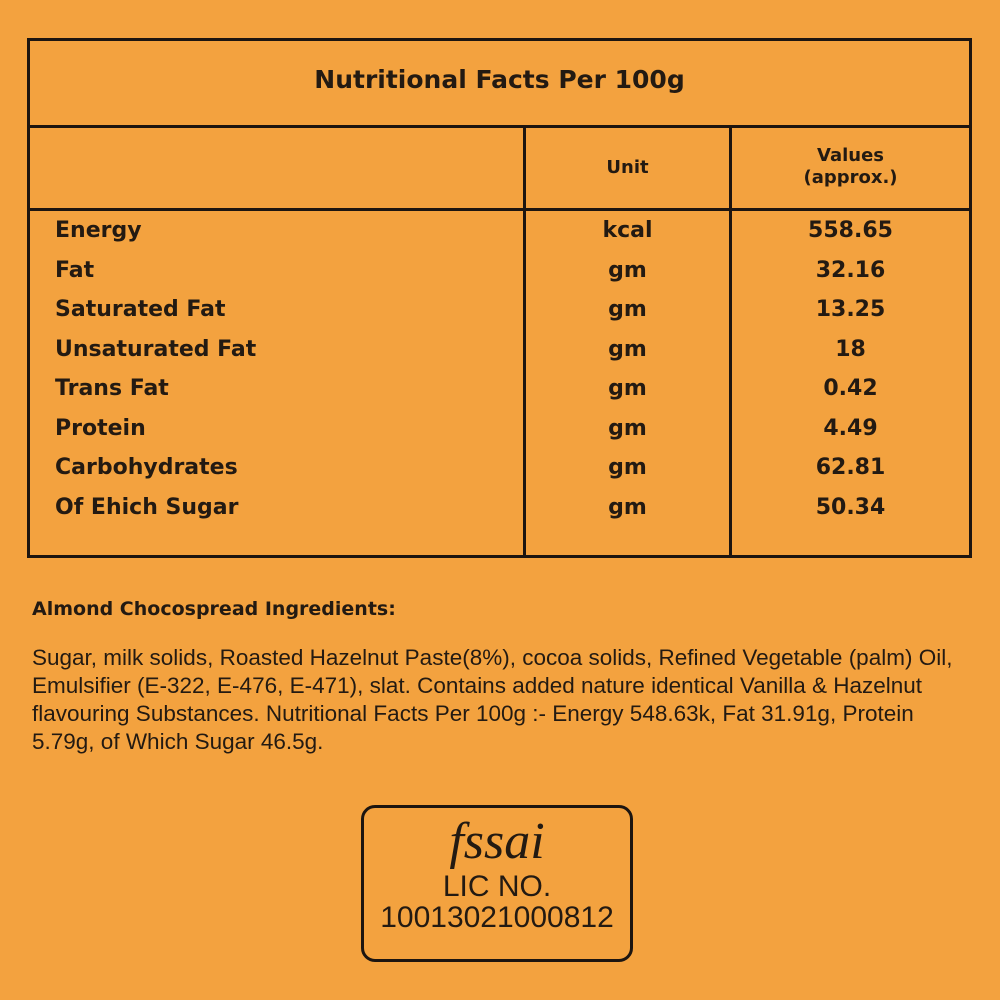  I want to click on fssai-badge: fssai LIC NO. 10013021000812, so click(497, 883).